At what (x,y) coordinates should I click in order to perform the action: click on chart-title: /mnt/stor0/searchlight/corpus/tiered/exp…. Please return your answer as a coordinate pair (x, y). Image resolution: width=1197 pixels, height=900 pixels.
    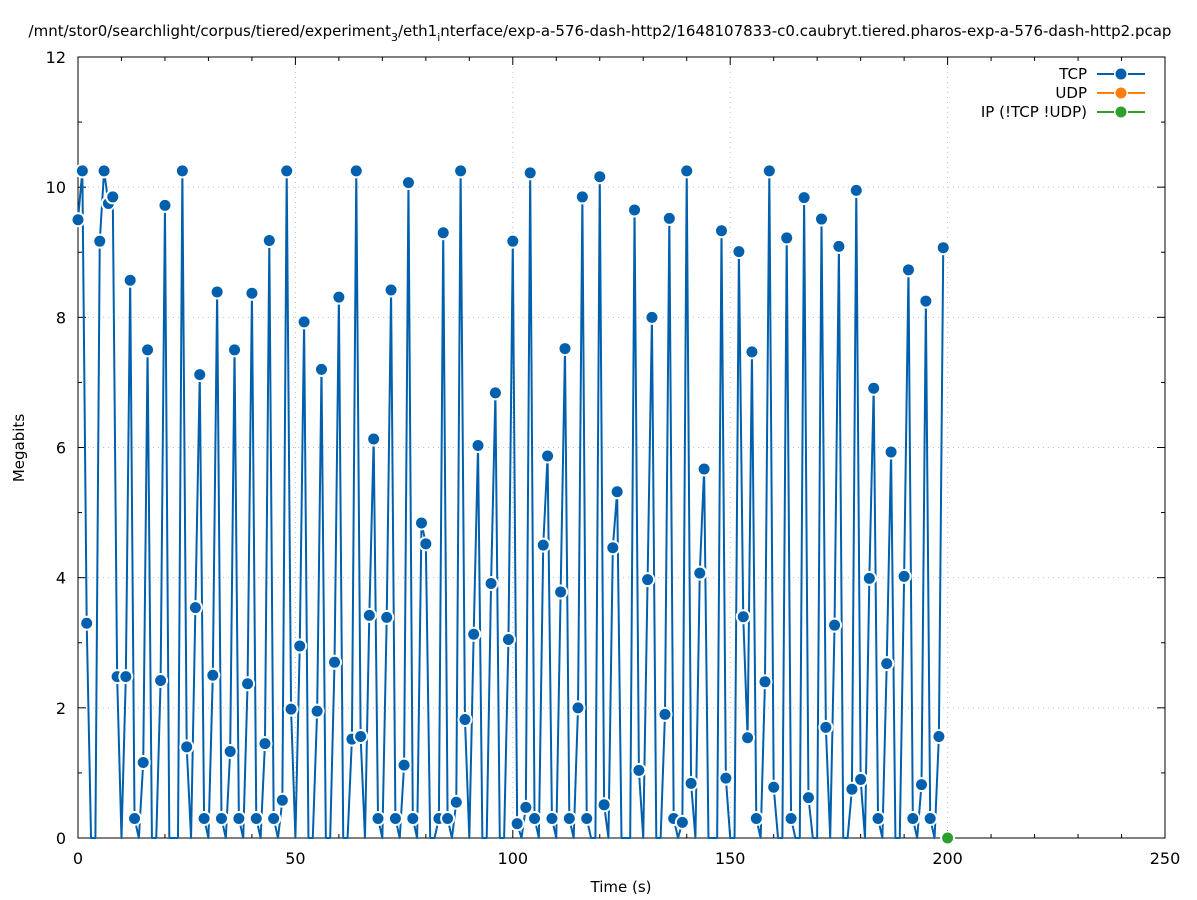
    Looking at the image, I should click on (600, 33).